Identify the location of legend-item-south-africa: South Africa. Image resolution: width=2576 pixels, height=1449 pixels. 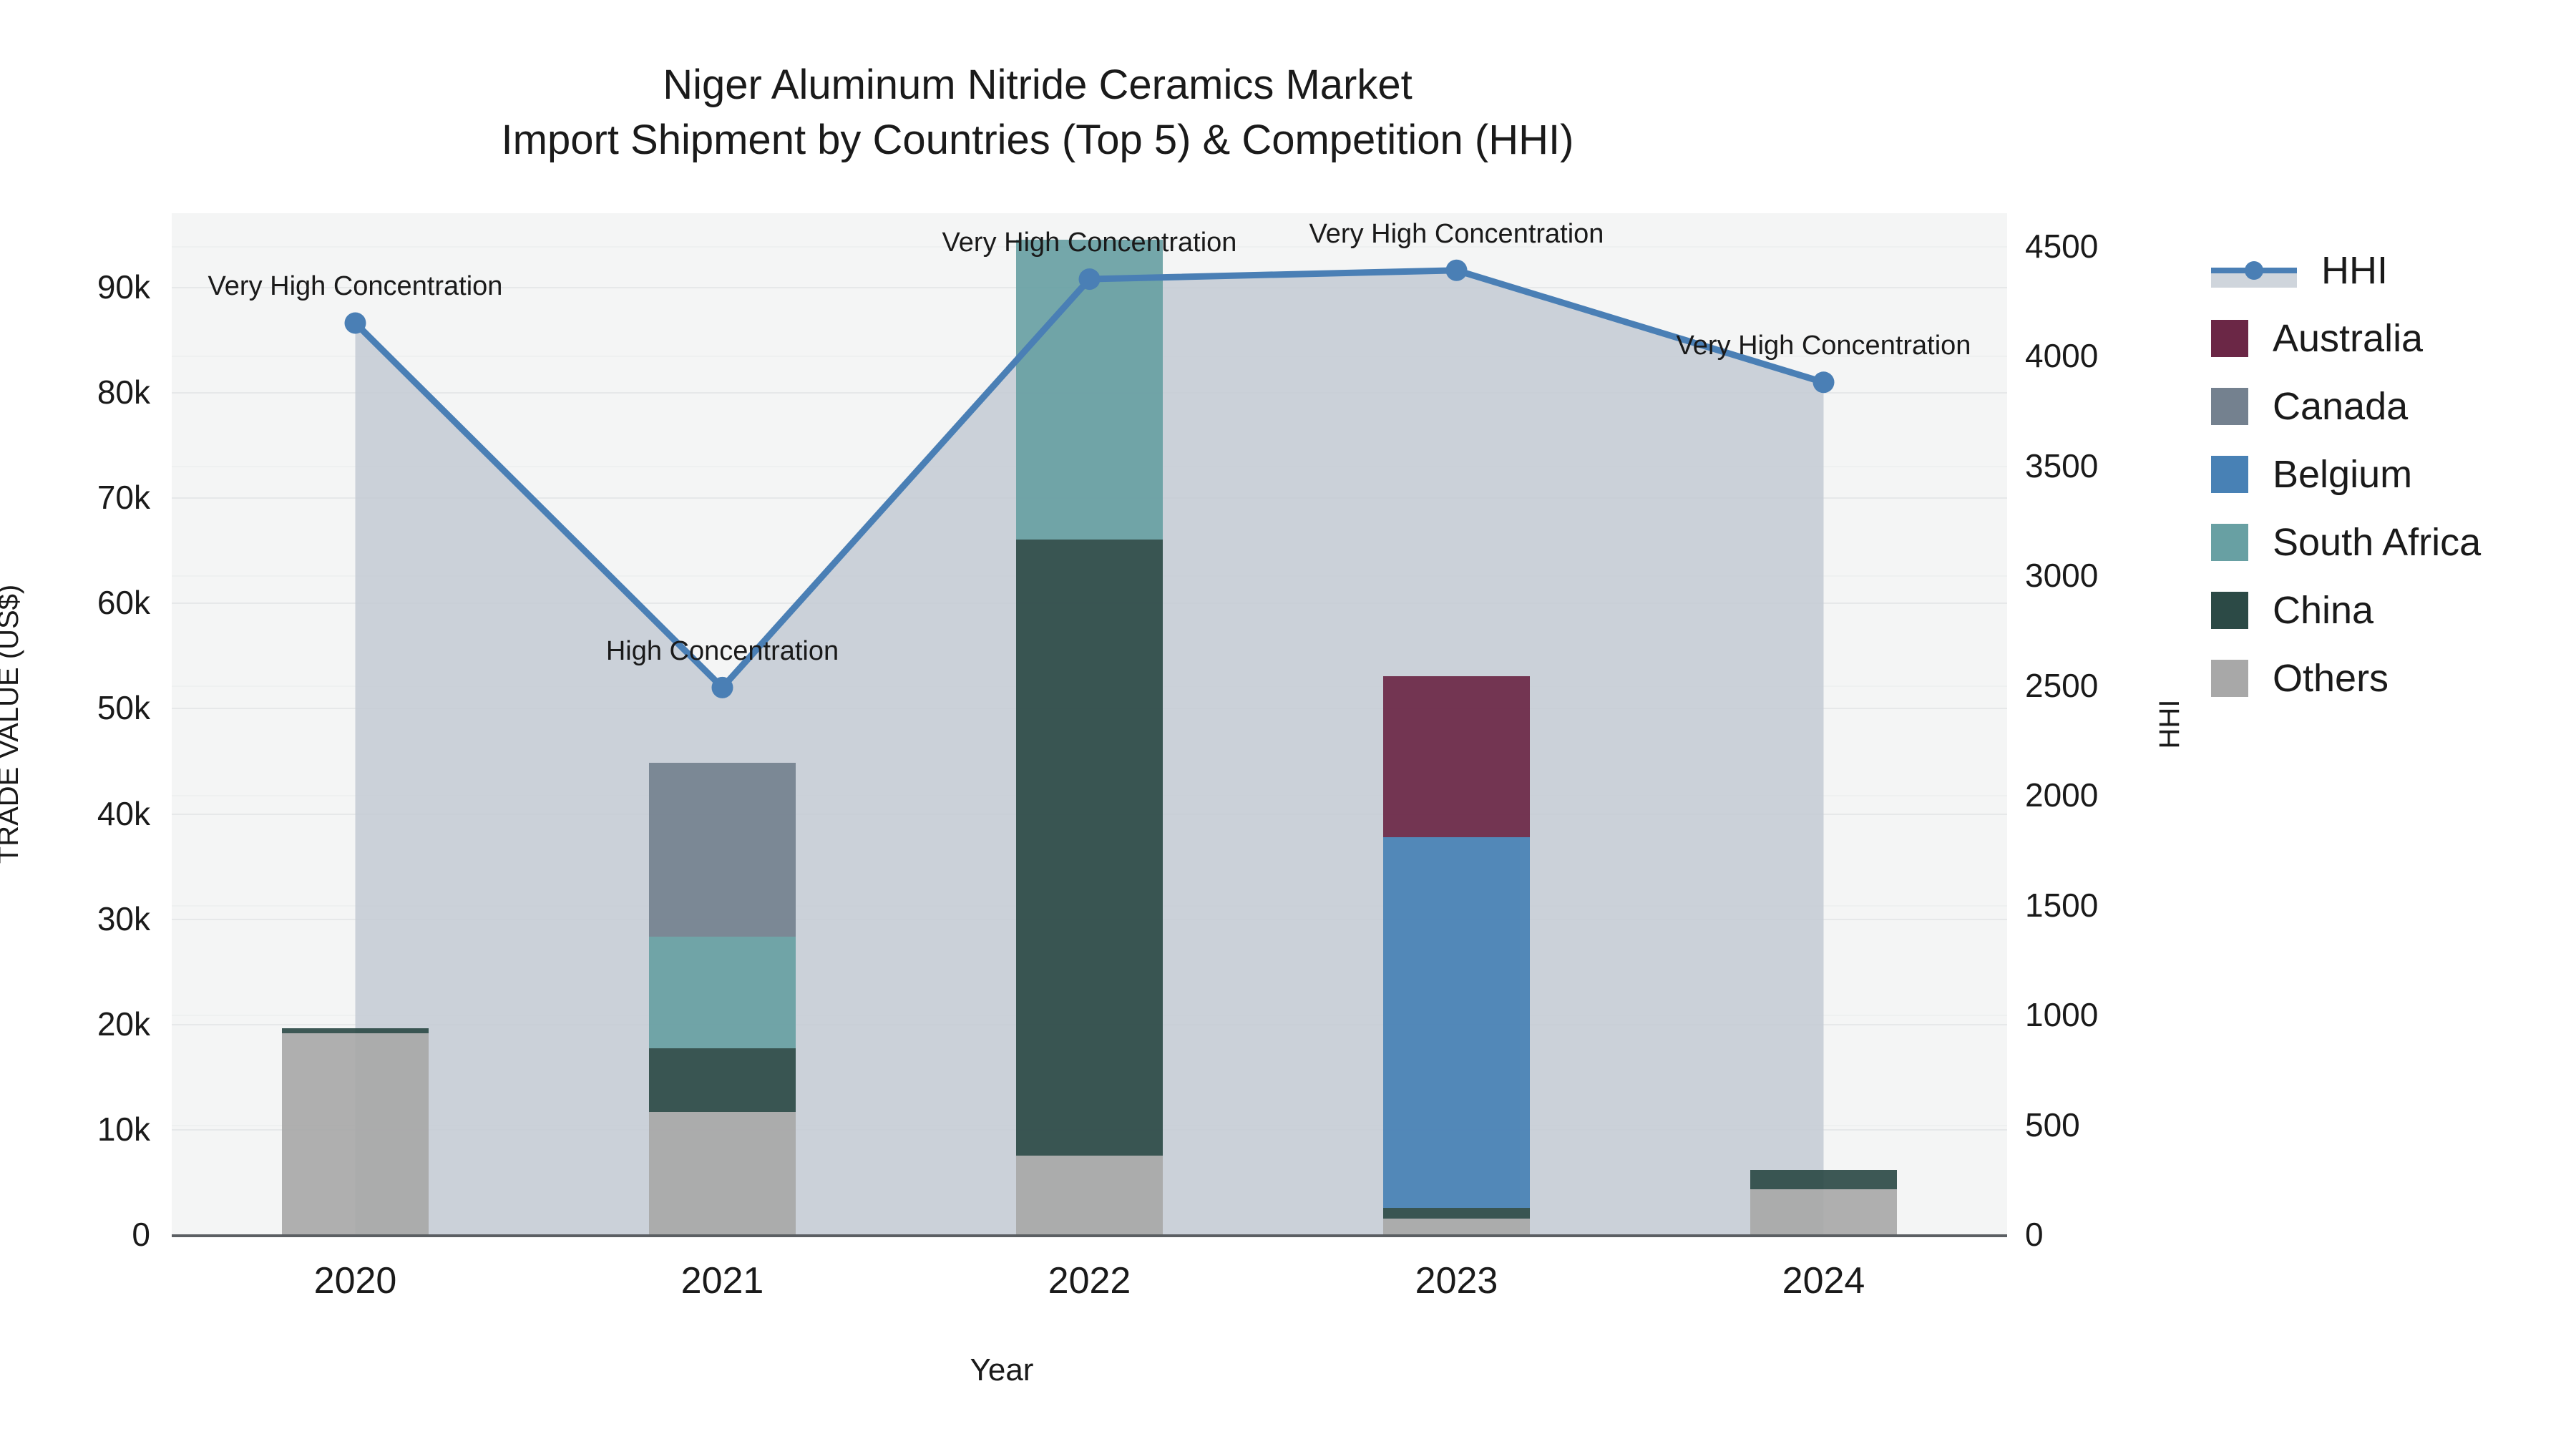
(2390, 542).